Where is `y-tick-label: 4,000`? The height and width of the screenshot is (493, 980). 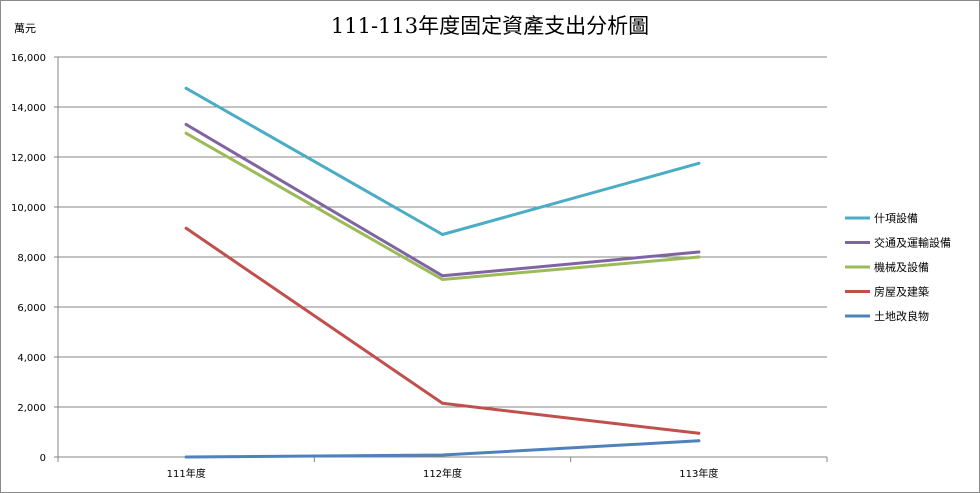
y-tick-label: 4,000 is located at coordinates (31, 358).